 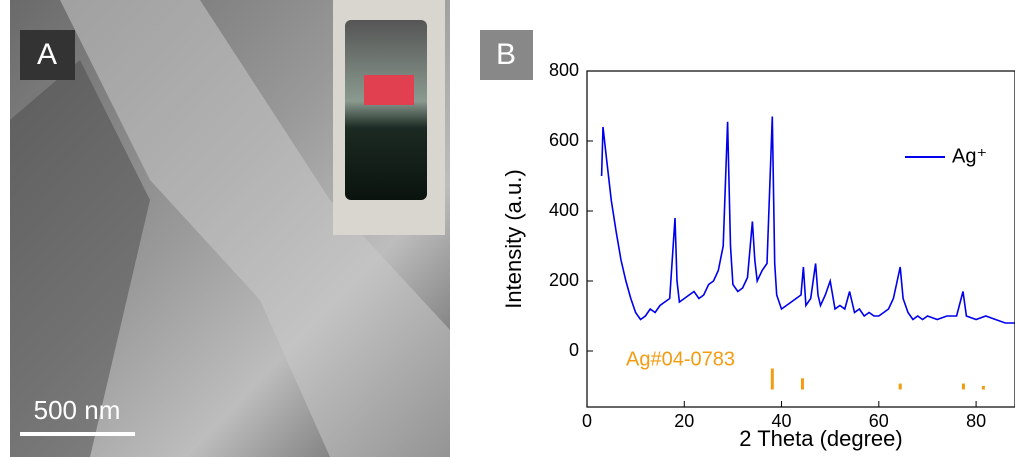 I want to click on y-tick-label: 400, so click(x=564, y=210).